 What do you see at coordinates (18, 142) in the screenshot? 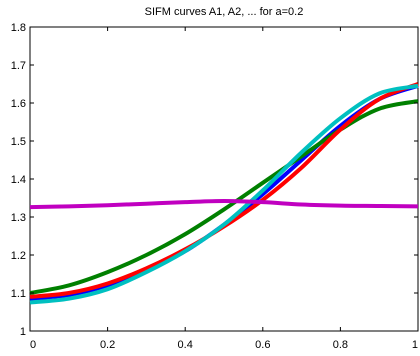
I see `y-tick-label: 1.5` at bounding box center [18, 142].